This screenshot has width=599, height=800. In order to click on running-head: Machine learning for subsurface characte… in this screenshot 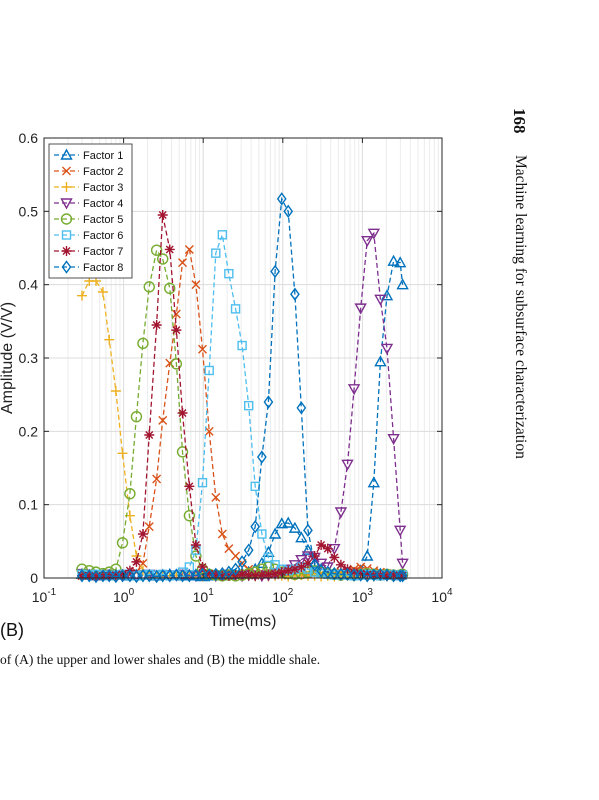, I will do `click(520, 307)`.